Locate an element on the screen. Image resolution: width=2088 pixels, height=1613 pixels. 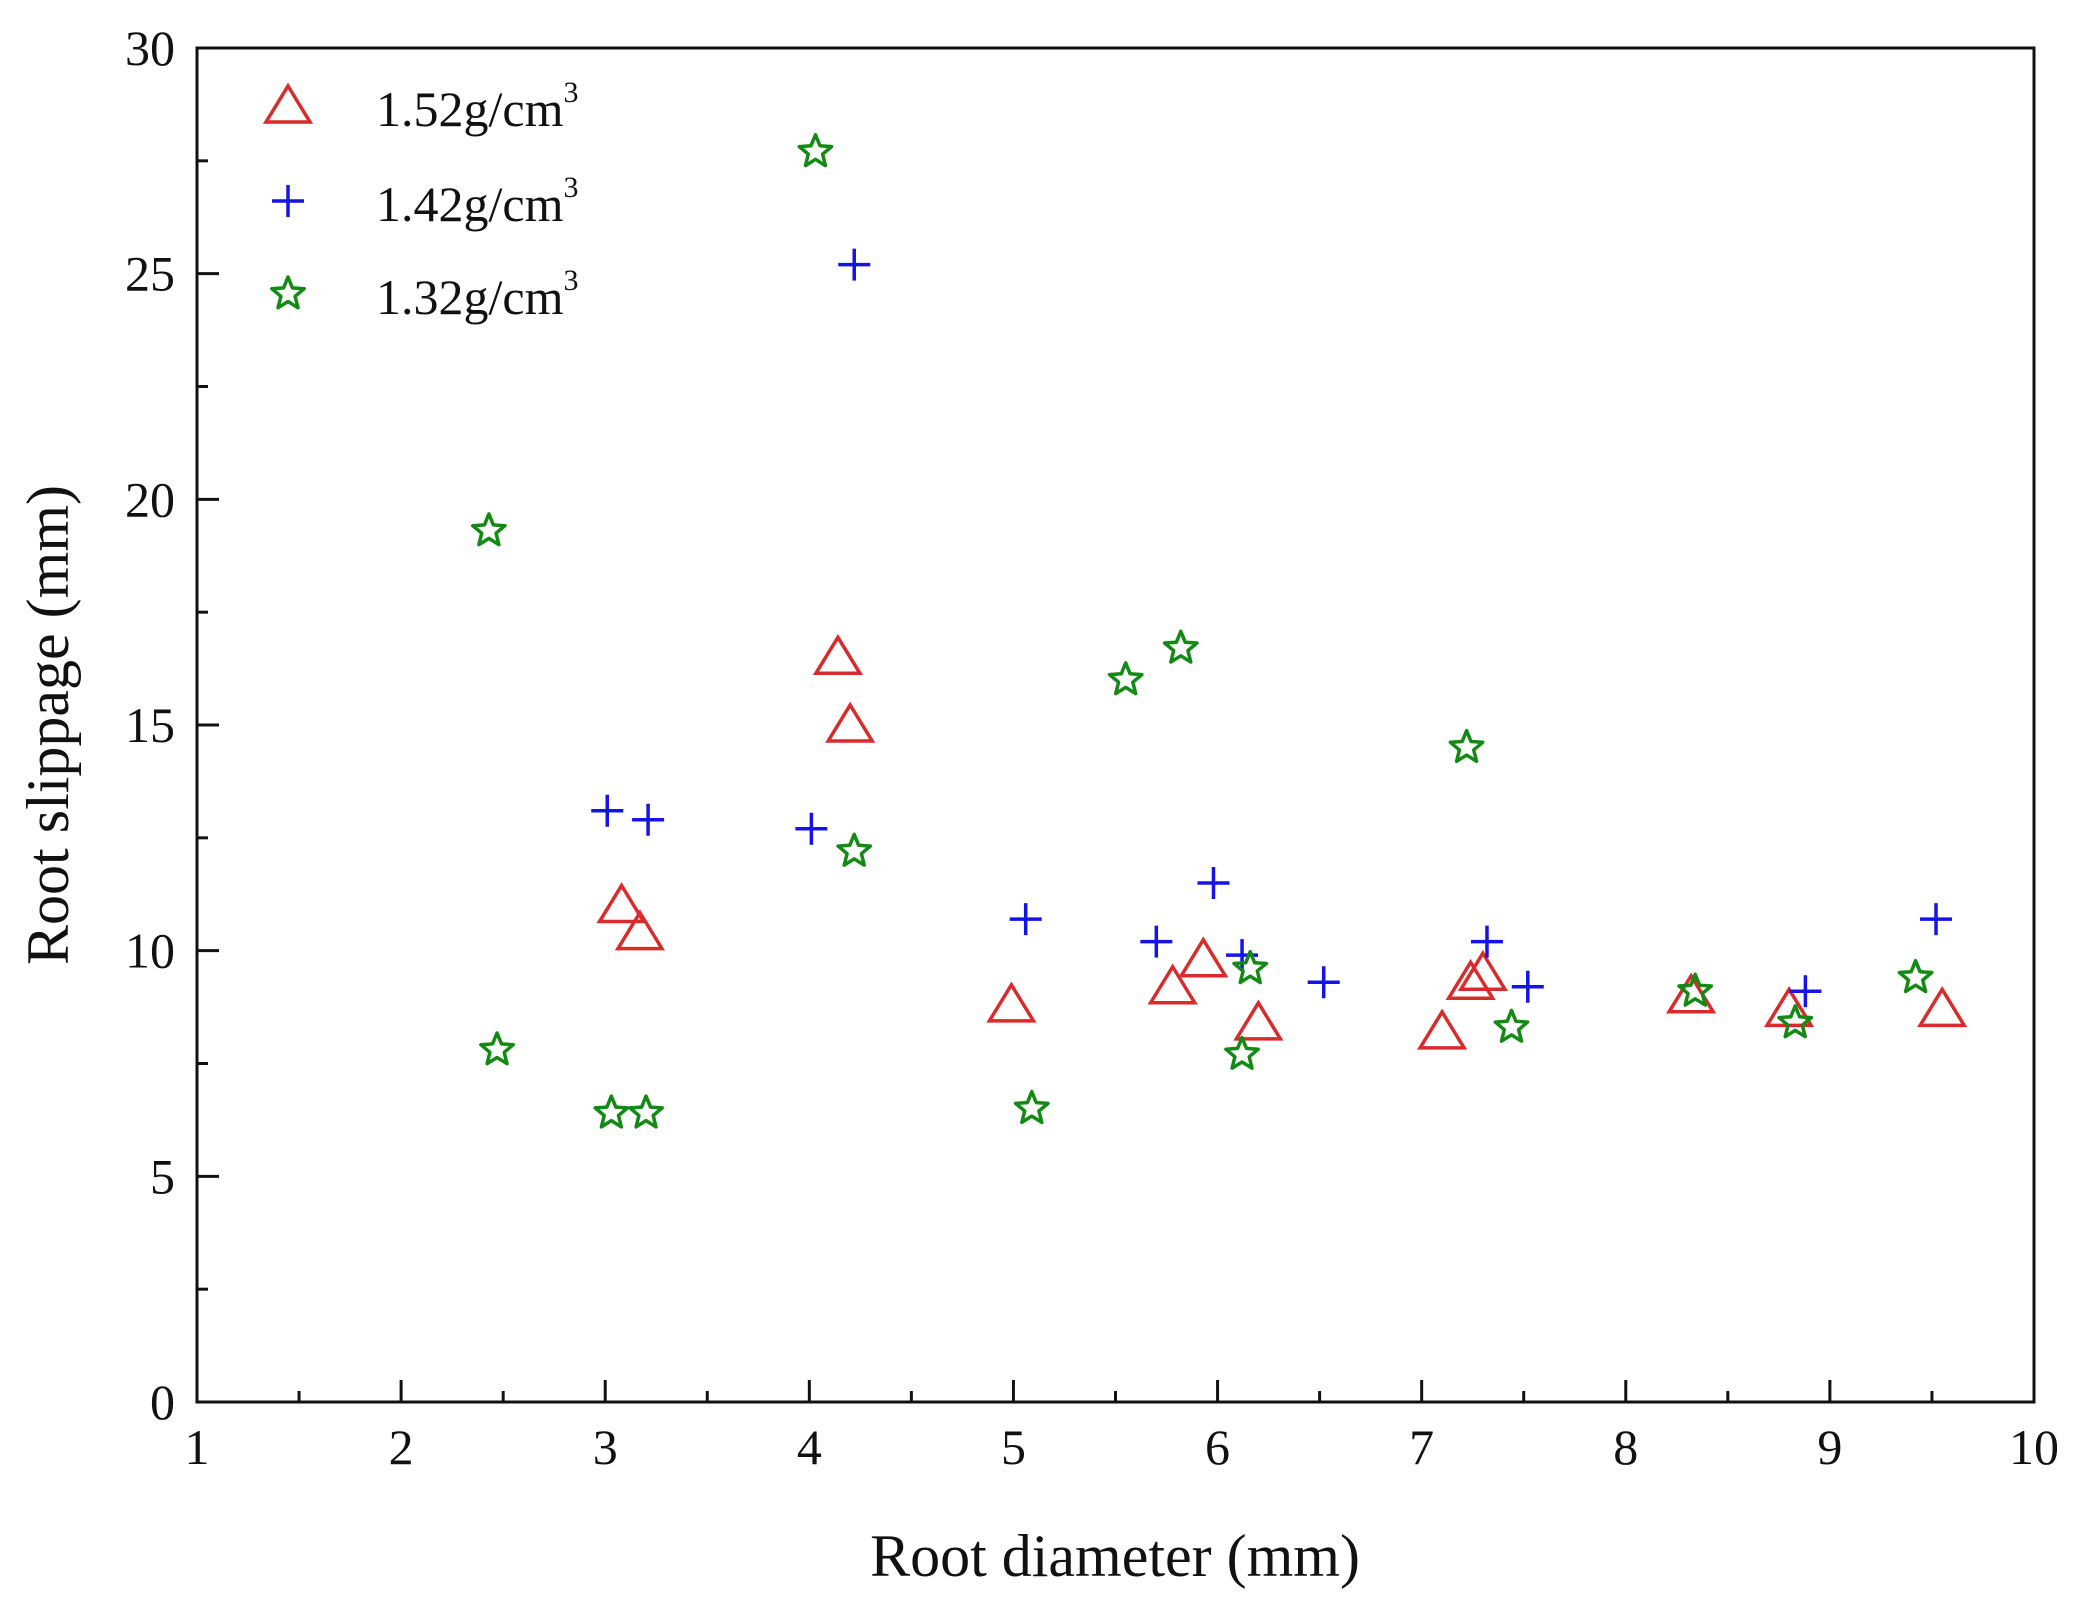
x-tick-label: 4 is located at coordinates (809, 1447).